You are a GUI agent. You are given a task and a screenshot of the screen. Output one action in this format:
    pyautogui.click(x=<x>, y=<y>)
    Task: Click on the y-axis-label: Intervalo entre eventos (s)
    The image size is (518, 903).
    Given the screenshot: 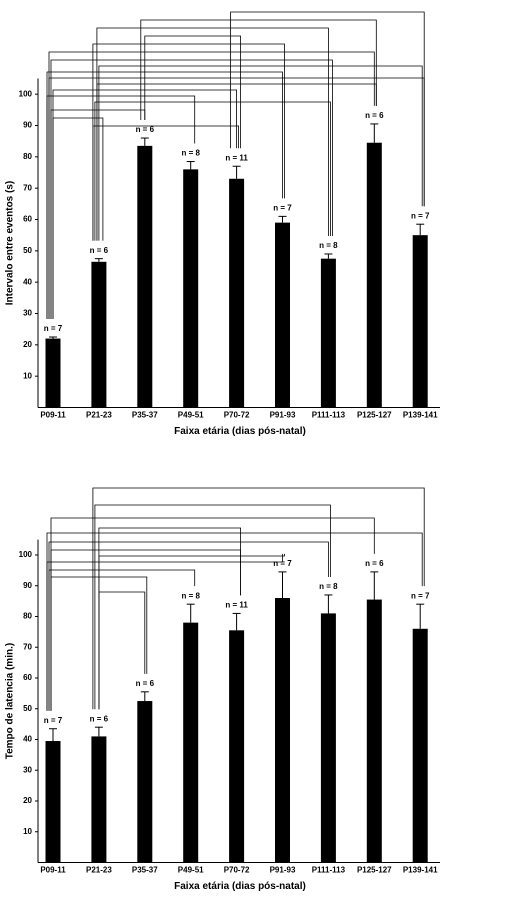 What is the action you would take?
    pyautogui.click(x=10, y=243)
    